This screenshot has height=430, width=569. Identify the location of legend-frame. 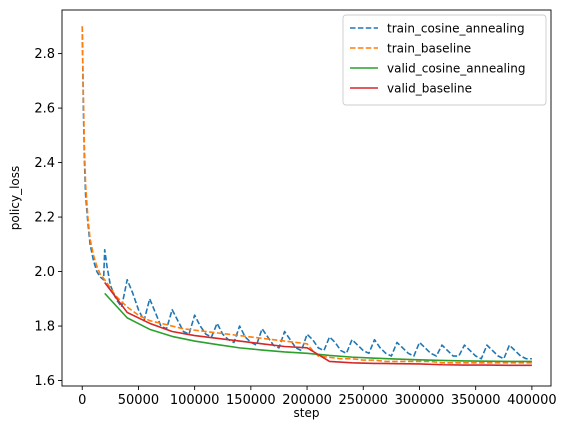
(444, 60).